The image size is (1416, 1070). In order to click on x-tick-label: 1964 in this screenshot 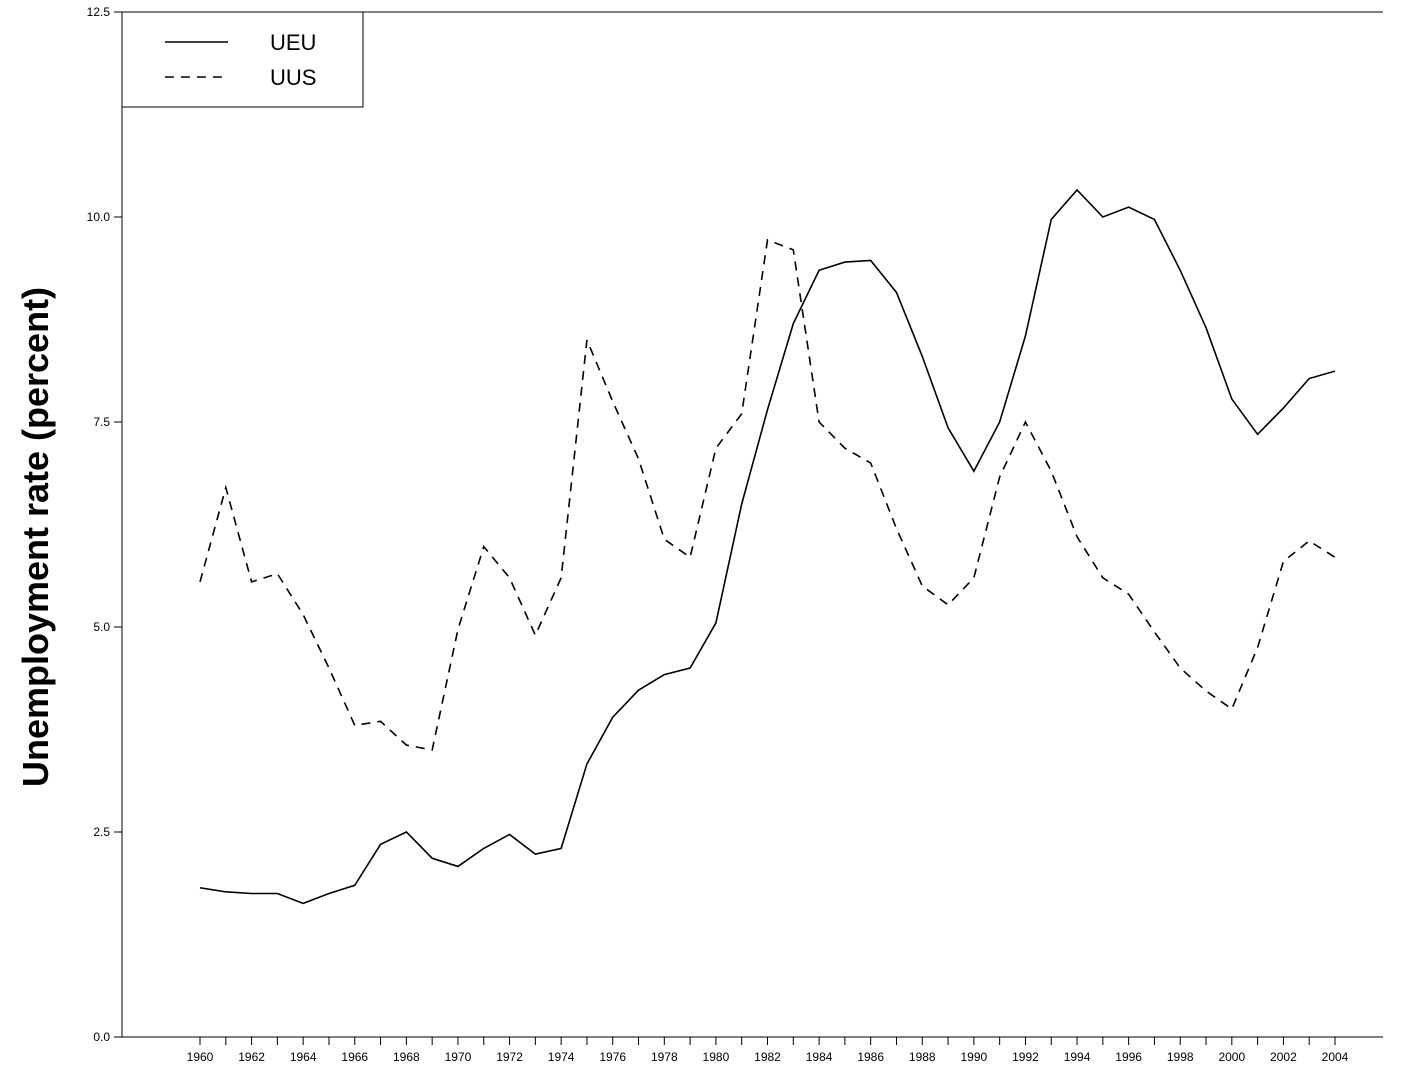, I will do `click(303, 1057)`.